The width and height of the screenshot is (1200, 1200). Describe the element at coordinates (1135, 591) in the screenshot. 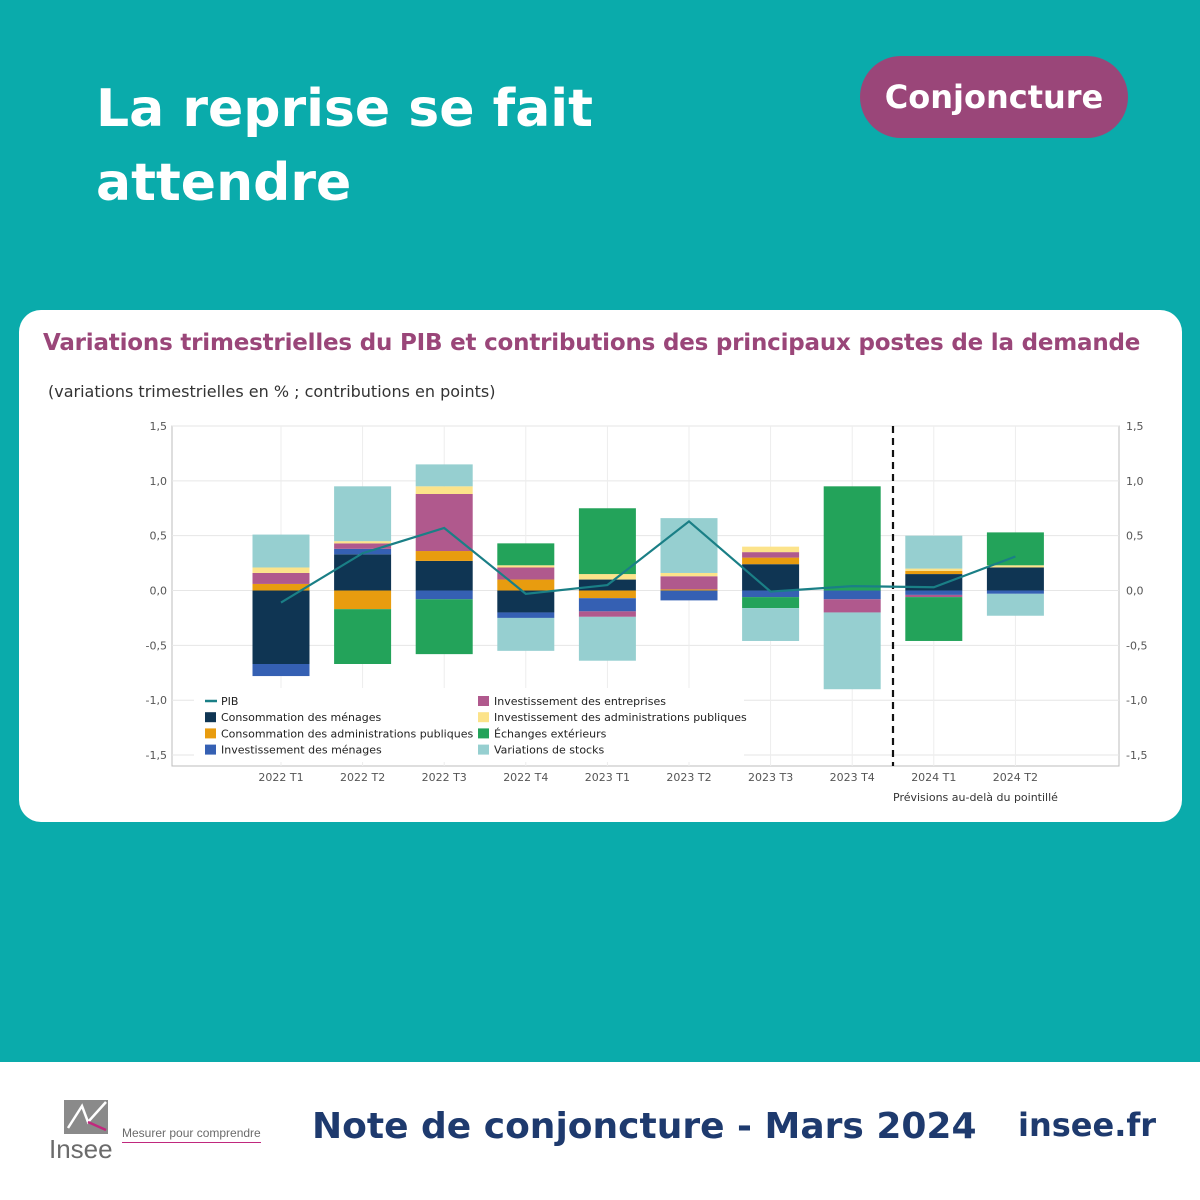

I see `y-tick-label-right: 0,0` at that location.